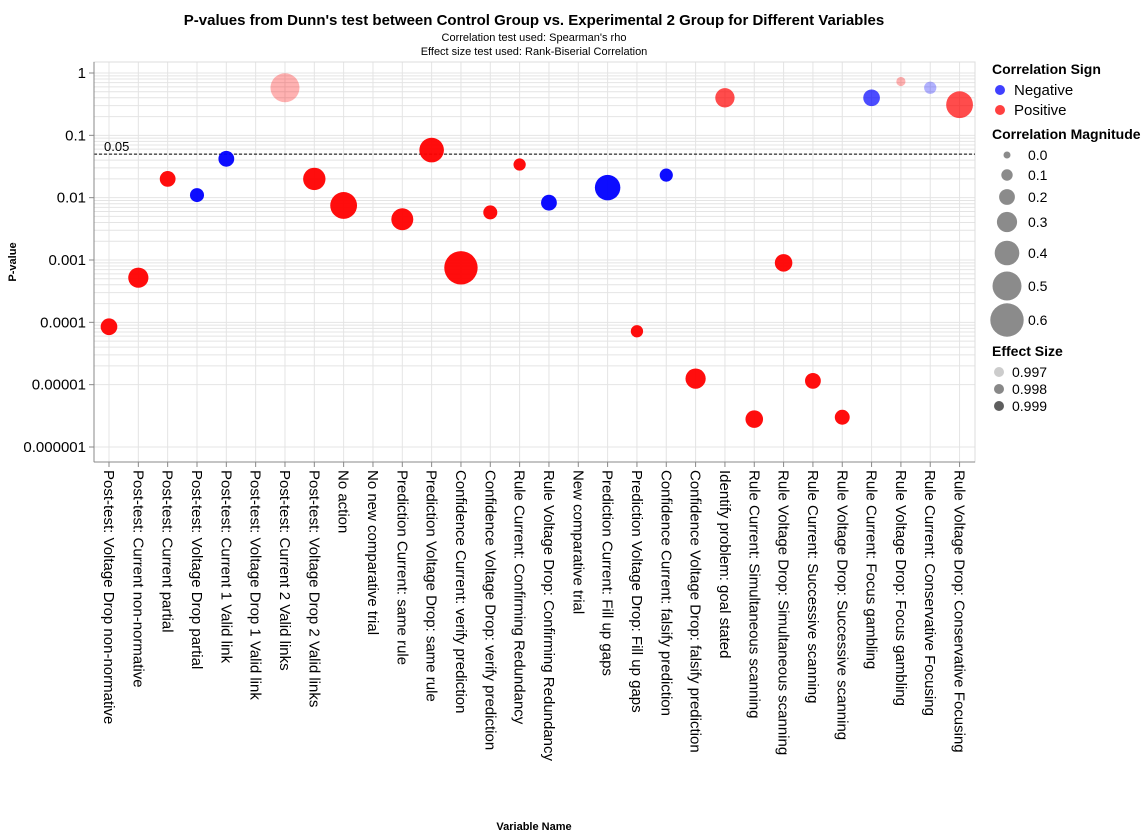 This screenshot has height=837, width=1146. Describe the element at coordinates (1038, 286) in the screenshot. I see `legend-magnitude-label: 0.5` at that location.